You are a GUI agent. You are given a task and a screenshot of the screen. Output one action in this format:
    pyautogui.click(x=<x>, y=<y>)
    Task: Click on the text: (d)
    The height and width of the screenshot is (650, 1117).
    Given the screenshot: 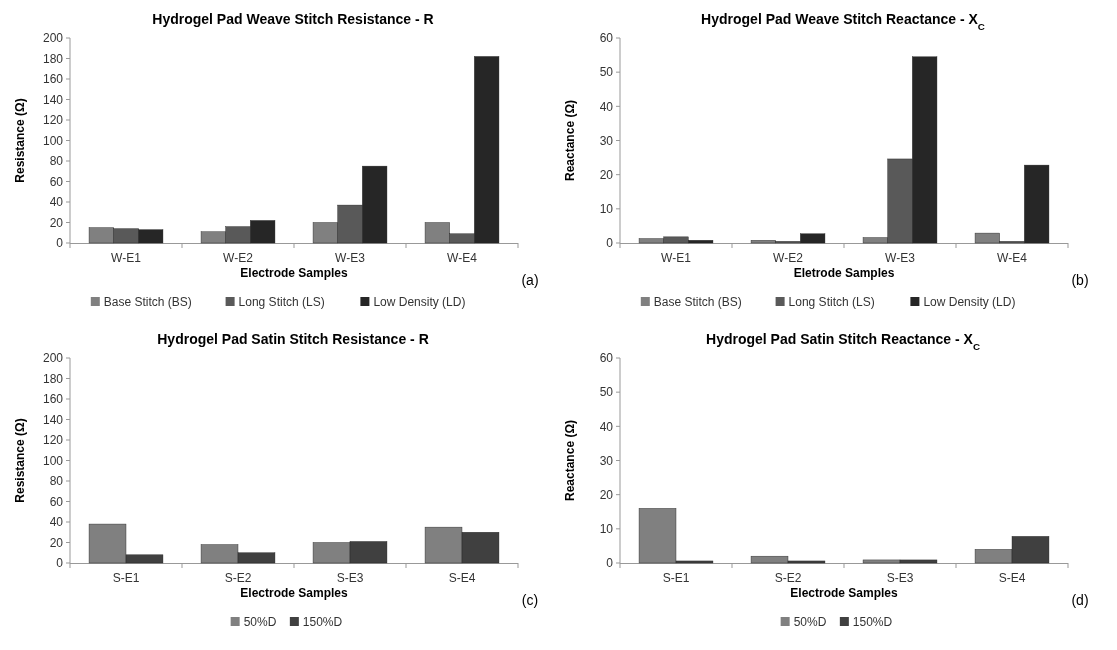 What is the action you would take?
    pyautogui.click(x=1080, y=600)
    